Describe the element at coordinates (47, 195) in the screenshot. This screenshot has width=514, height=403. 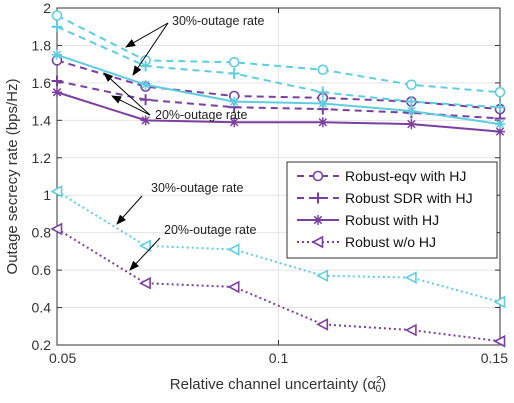
I see `y-tick-label: 1` at that location.